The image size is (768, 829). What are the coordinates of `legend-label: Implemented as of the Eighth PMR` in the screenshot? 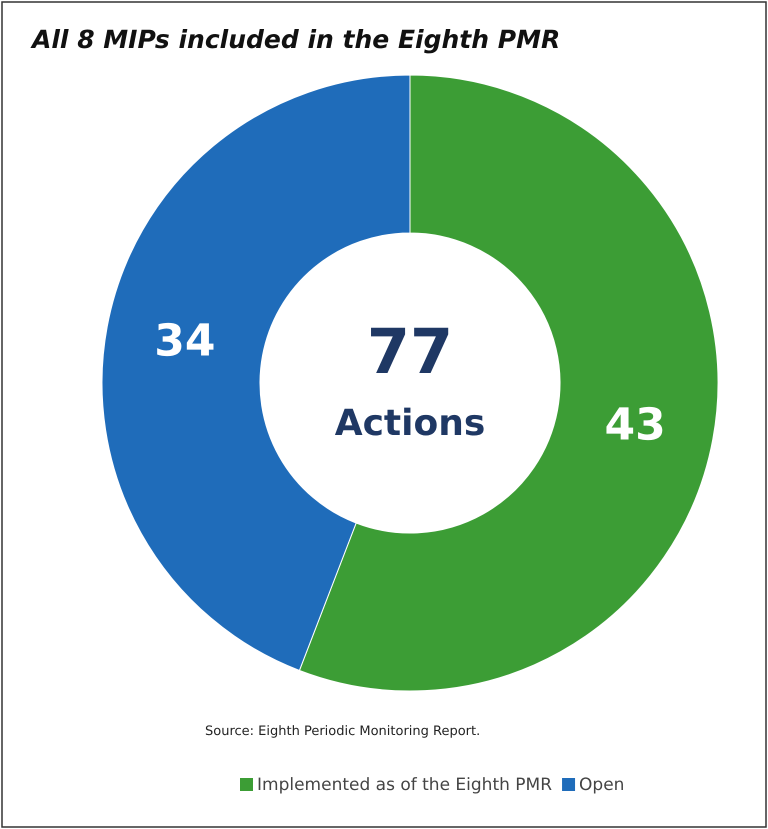 It's located at (404, 785).